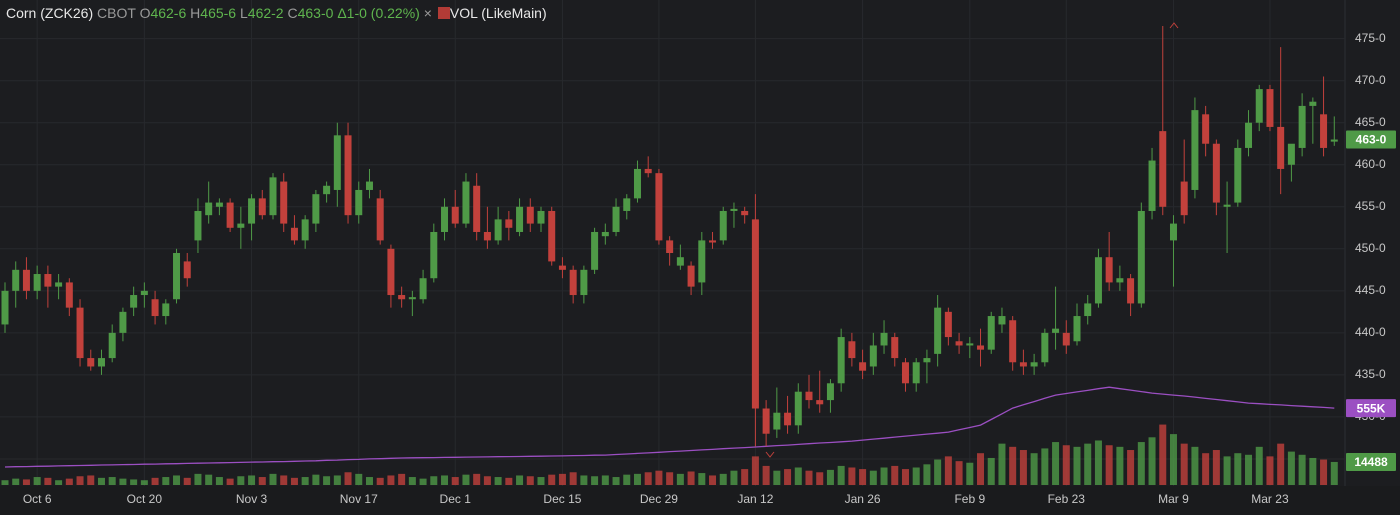 Image resolution: width=1400 pixels, height=515 pixels. Describe the element at coordinates (1370, 80) in the screenshot. I see `y-tick-label: 470-0` at that location.